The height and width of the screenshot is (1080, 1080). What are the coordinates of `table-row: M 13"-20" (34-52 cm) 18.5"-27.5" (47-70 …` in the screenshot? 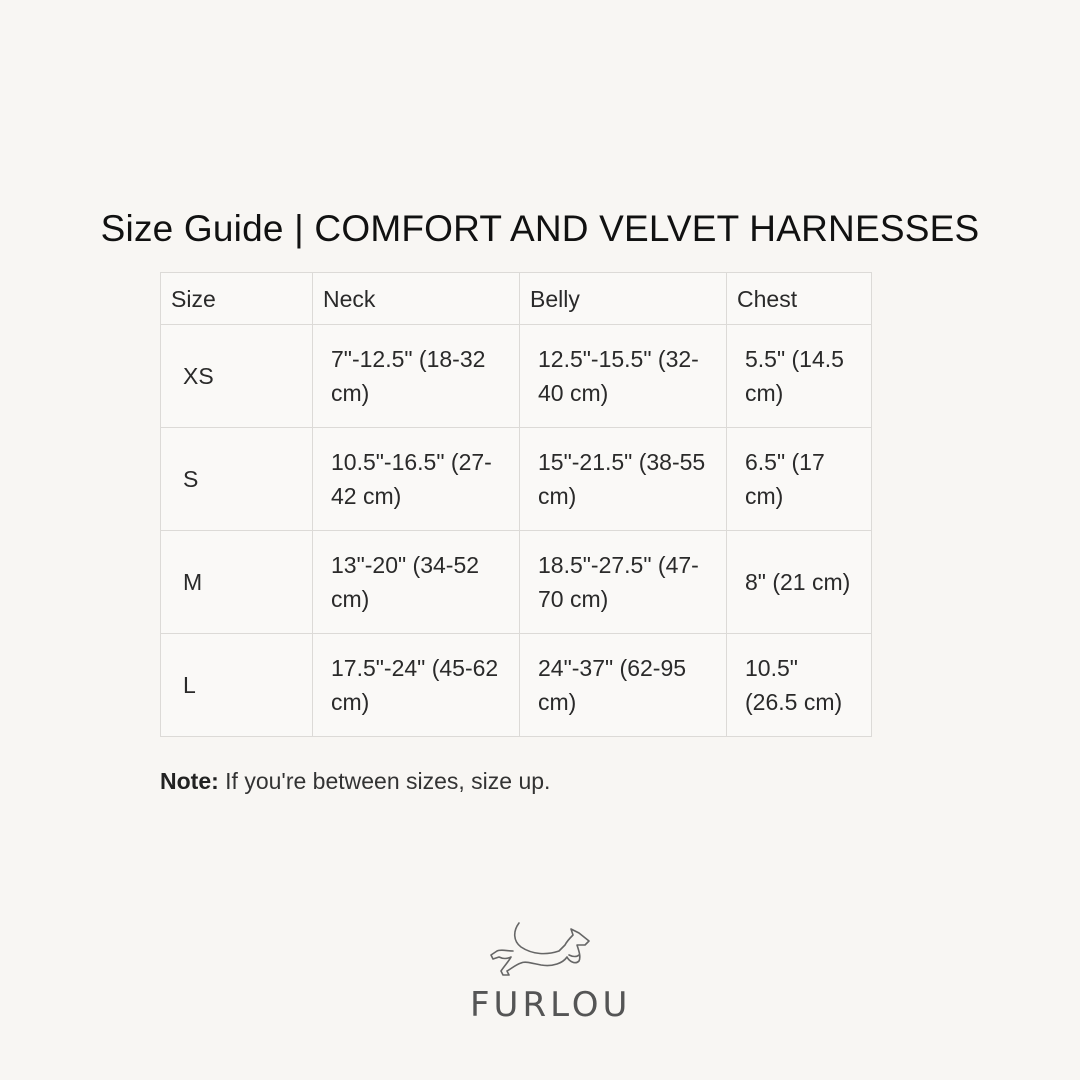 It's located at (516, 582).